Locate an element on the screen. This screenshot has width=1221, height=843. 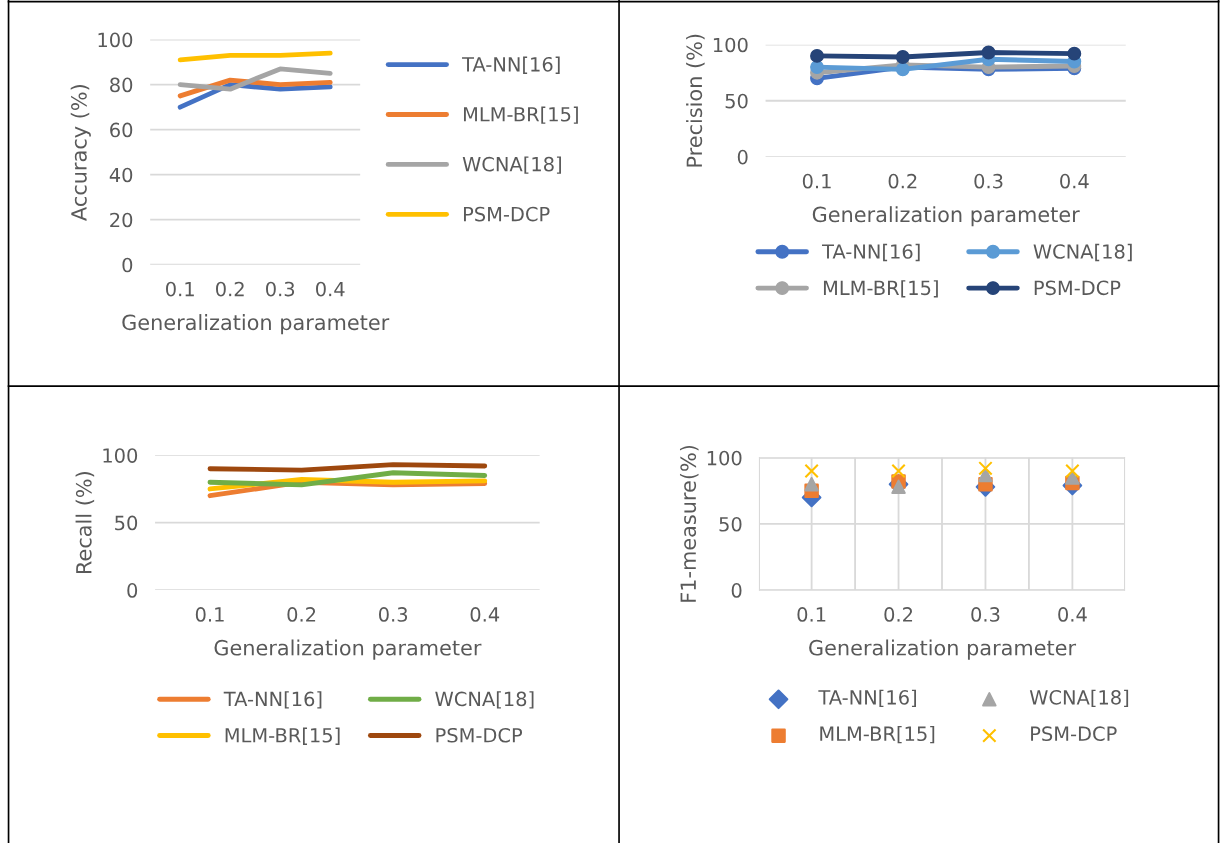
y-tick-label: 40 is located at coordinates (121, 175).